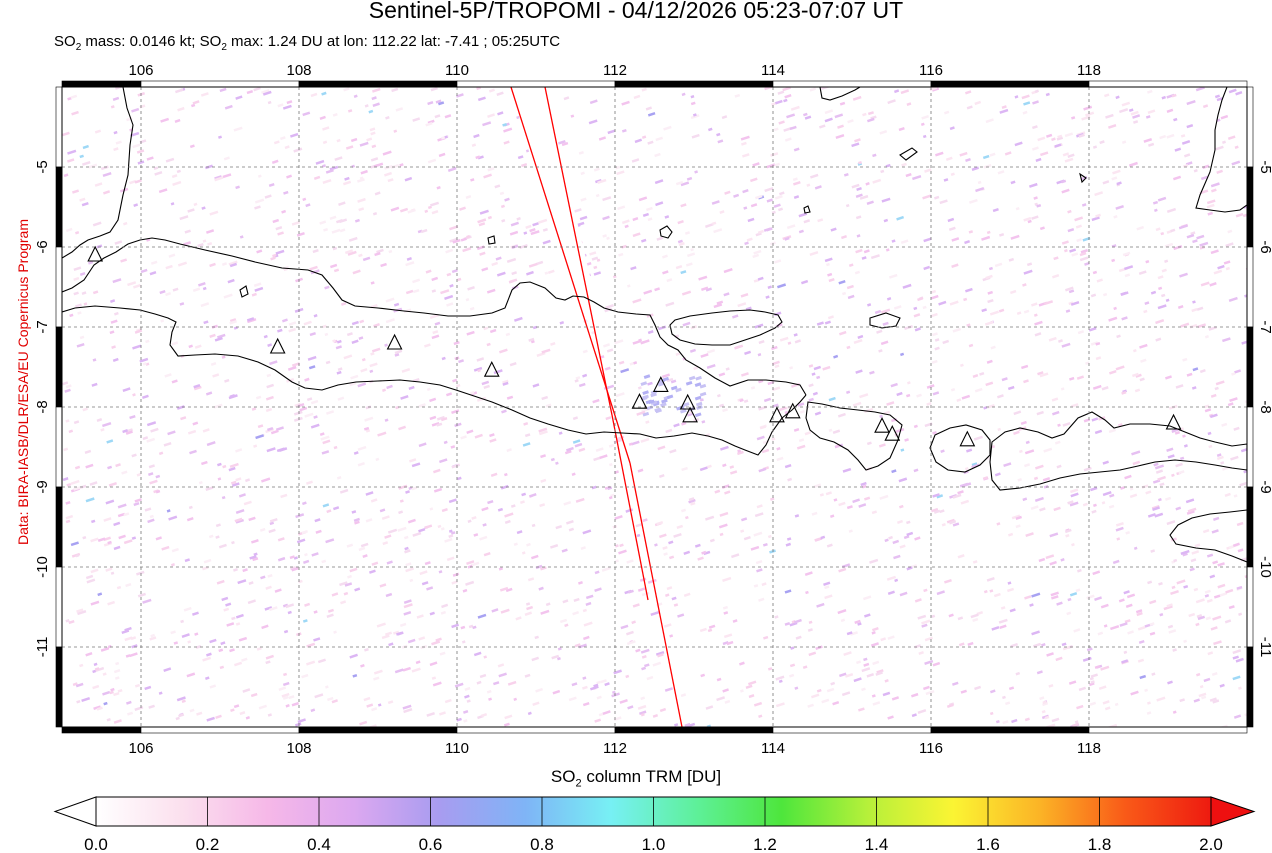 This screenshot has width=1272, height=853. Describe the element at coordinates (220, 84) in the screenshot. I see `frame-bar-top` at that location.